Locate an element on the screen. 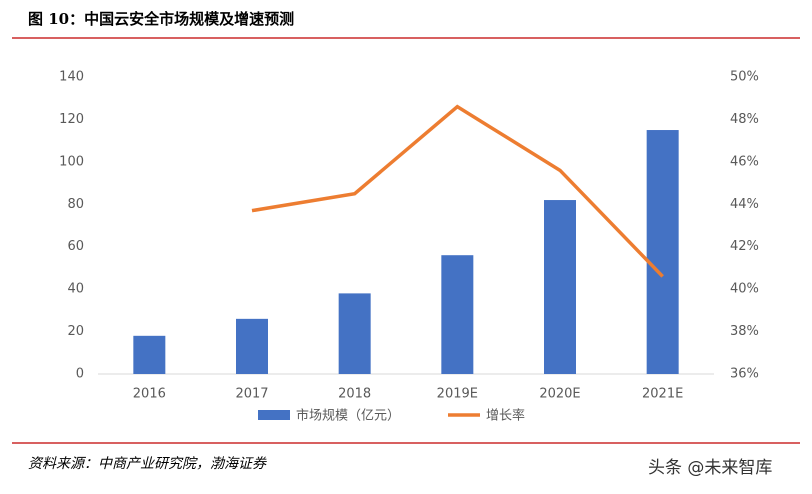 The image size is (812, 494). y2-tick-label: 38% is located at coordinates (744, 331).